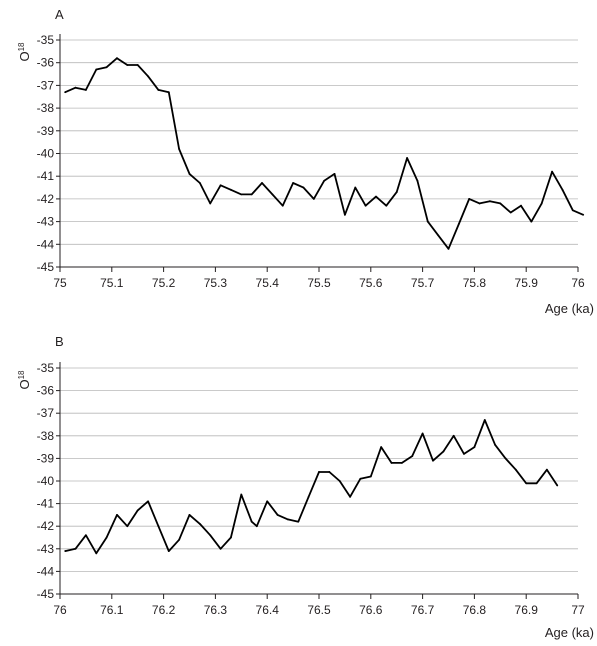  What do you see at coordinates (59, 14) in the screenshot?
I see `panel-label: A` at bounding box center [59, 14].